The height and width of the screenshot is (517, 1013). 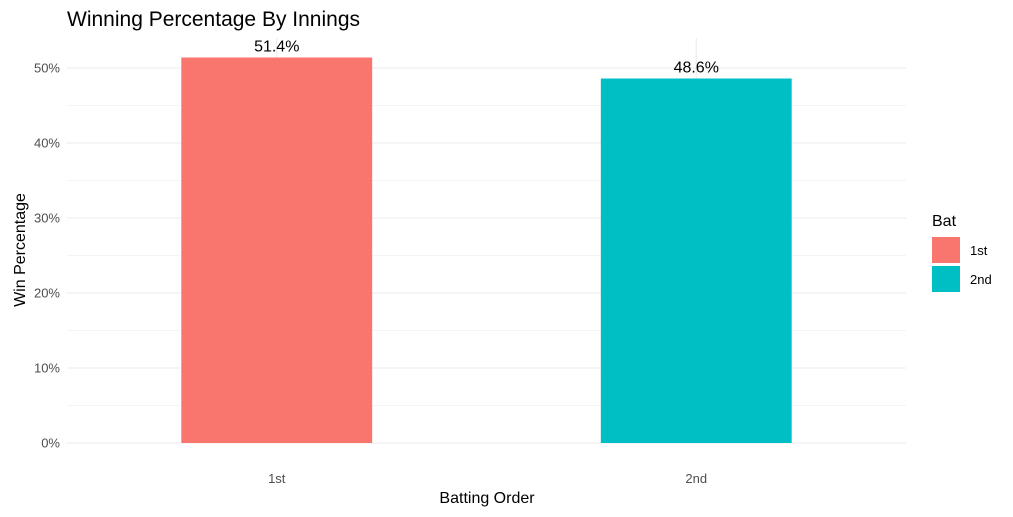 I want to click on y-tick-label: 0%, so click(x=50, y=443).